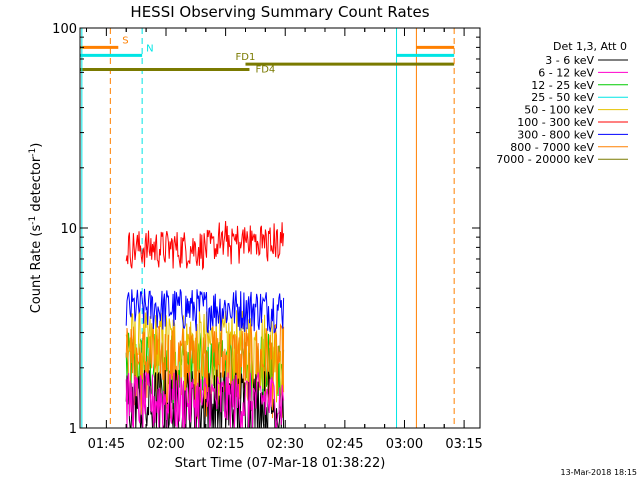 This screenshot has height=480, width=640. What do you see at coordinates (125, 40) in the screenshot?
I see `annotation-label: S` at bounding box center [125, 40].